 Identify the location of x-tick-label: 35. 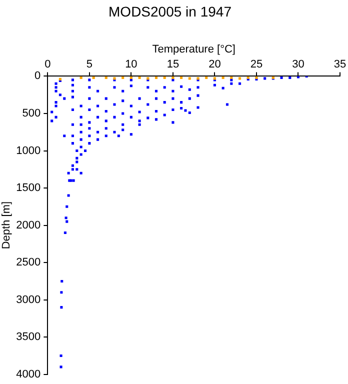
(340, 64).